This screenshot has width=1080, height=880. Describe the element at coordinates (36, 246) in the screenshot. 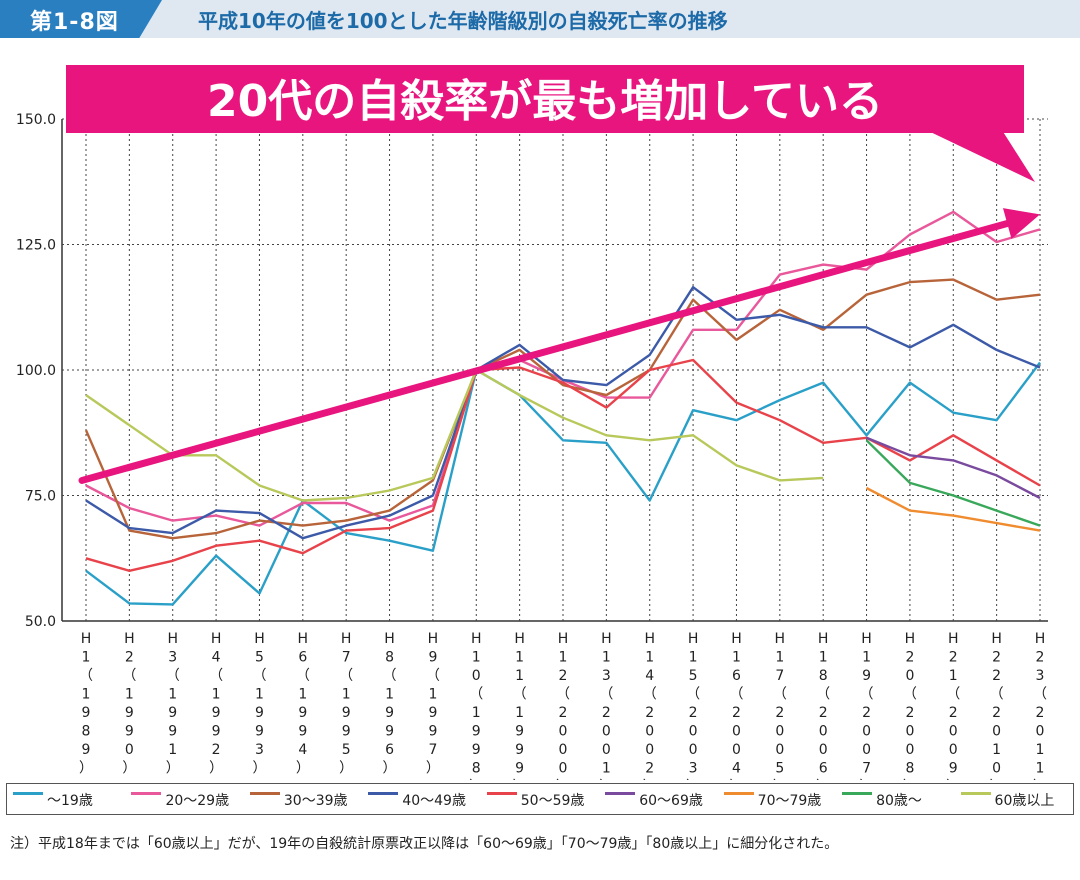

I see `y-tick-label: 125.0` at that location.